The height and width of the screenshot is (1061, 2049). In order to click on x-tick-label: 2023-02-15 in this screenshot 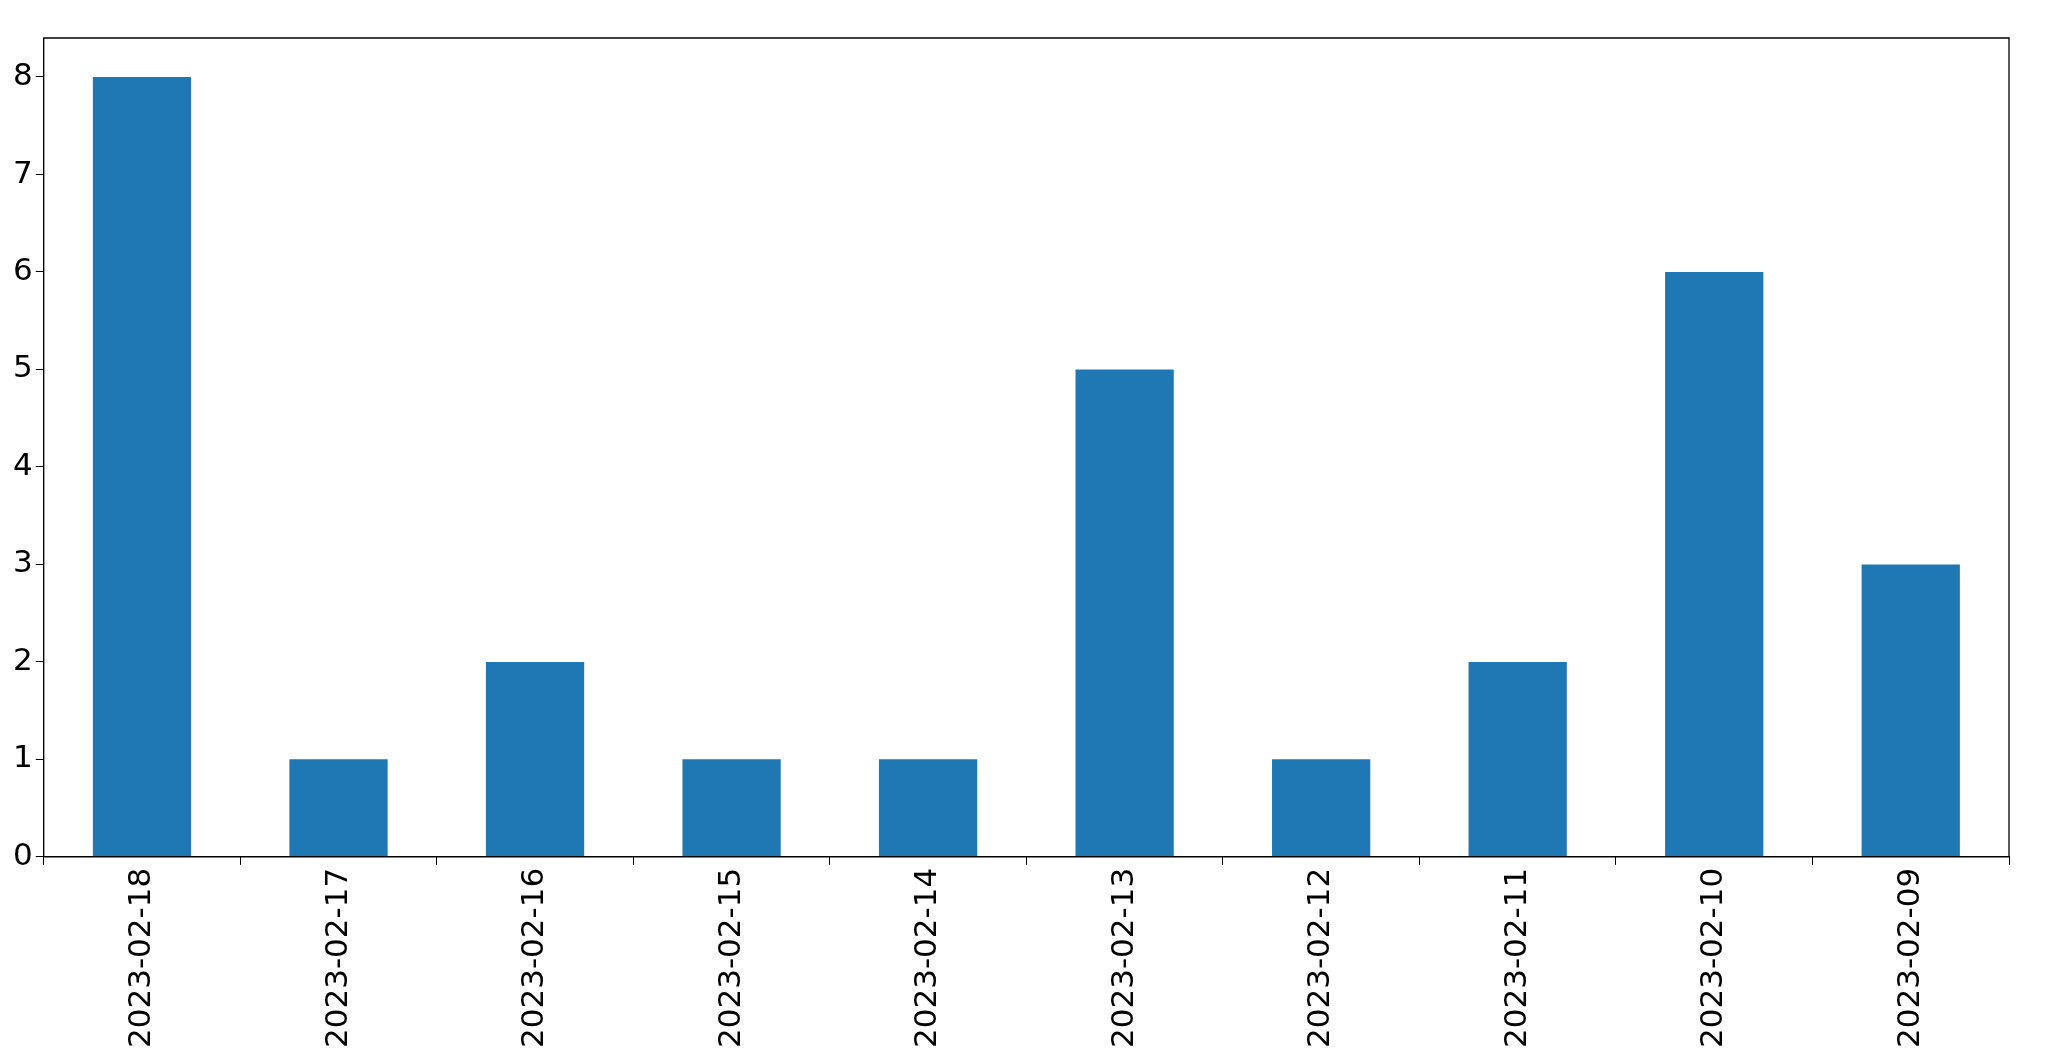, I will do `click(728, 958)`.